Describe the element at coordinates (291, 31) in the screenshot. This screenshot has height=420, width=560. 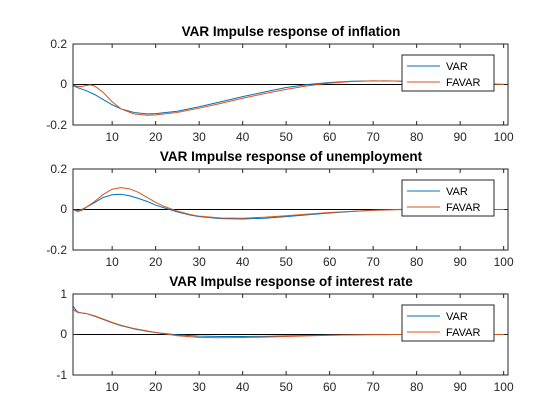
I see `chart-title: VAR Impulse response of inflation` at that location.